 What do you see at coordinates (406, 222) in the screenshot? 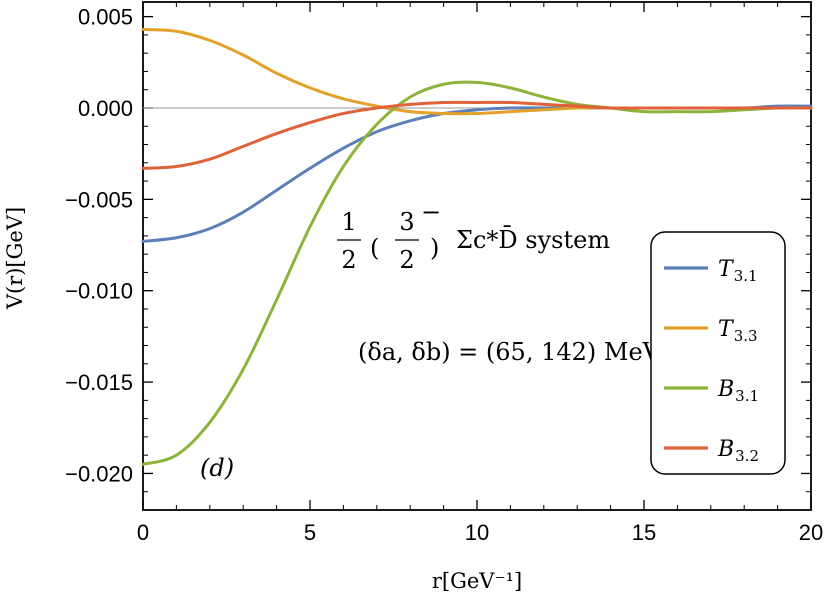
I see `fraction-jp-num: 3` at bounding box center [406, 222].